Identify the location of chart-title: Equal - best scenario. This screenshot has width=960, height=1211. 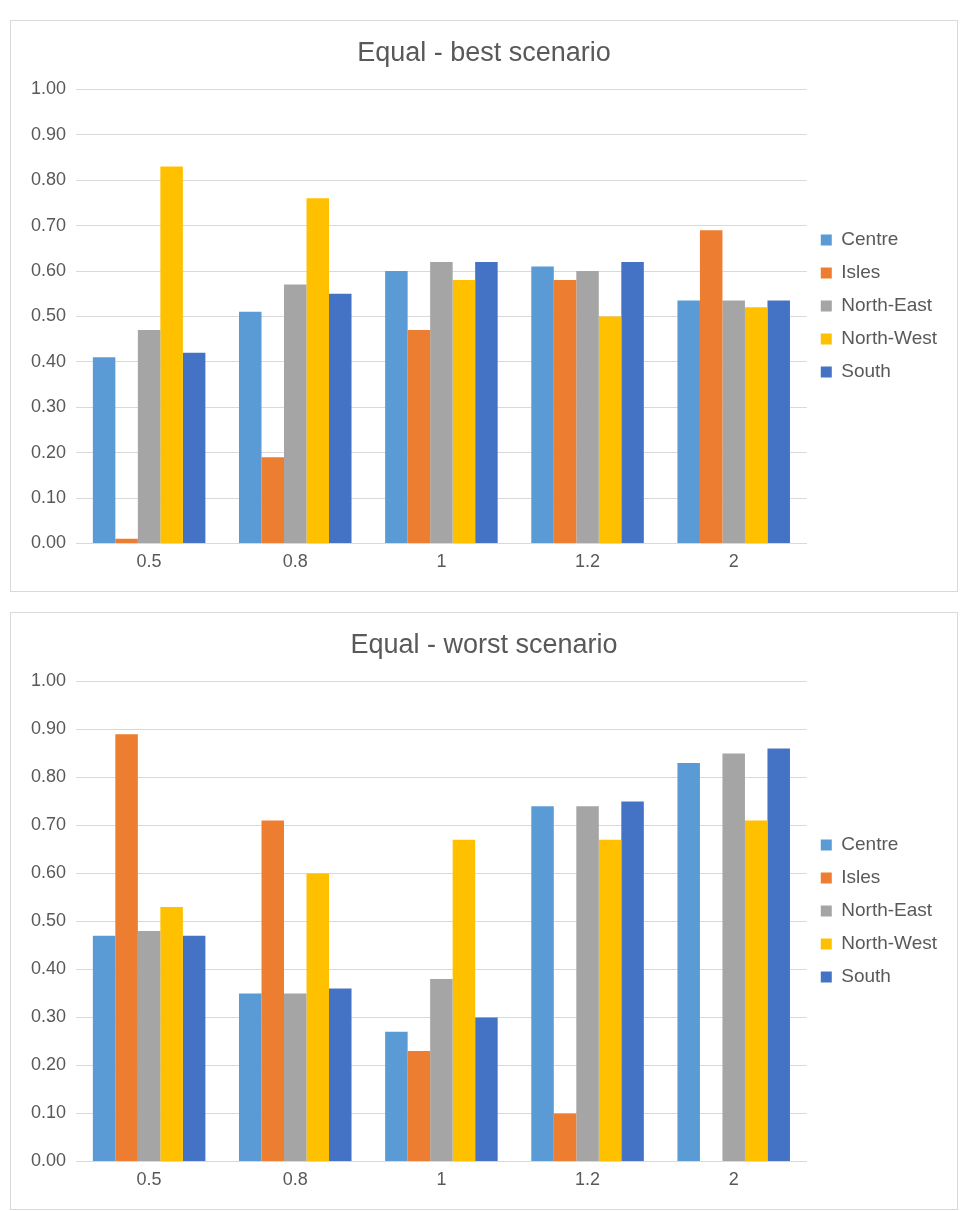
(484, 51).